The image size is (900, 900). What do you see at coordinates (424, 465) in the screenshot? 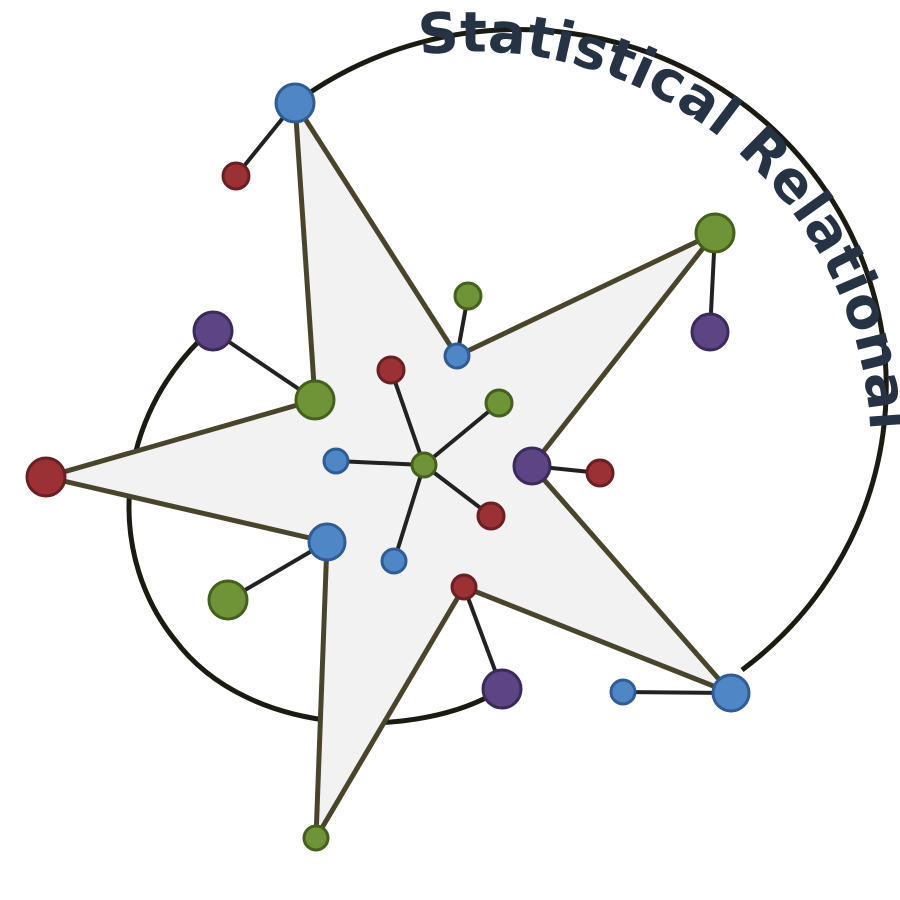
I see `hub-node` at bounding box center [424, 465].